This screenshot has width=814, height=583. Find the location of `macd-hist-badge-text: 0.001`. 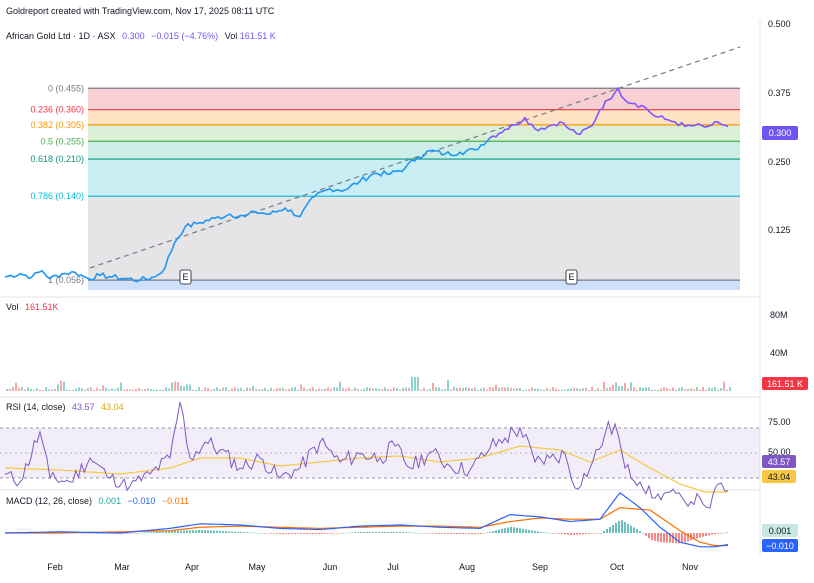

macd-hist-badge-text: 0.001 is located at coordinates (780, 531).